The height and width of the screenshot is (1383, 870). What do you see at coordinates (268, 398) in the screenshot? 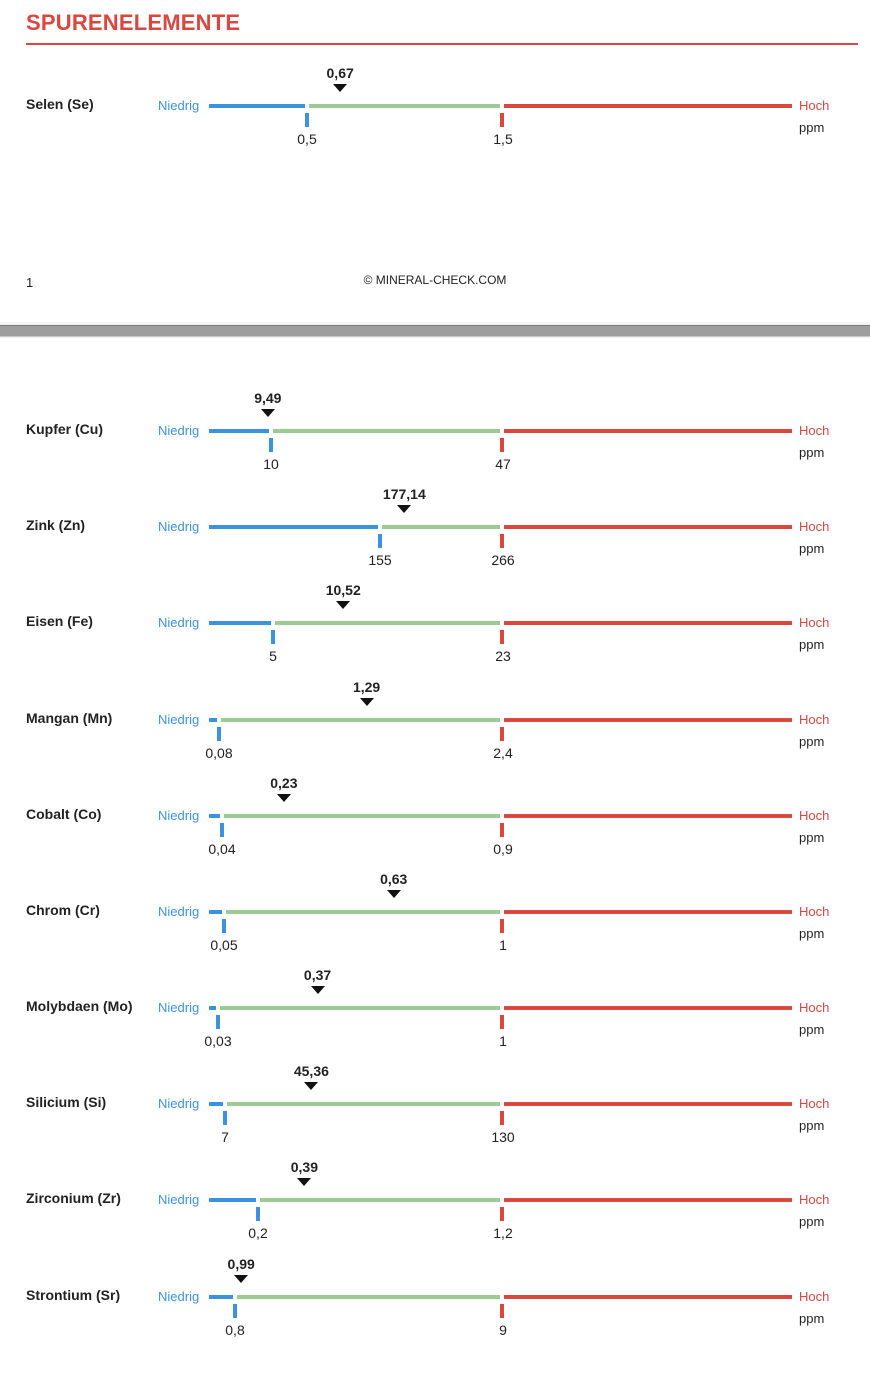
I see `measured-value: 9,49` at bounding box center [268, 398].